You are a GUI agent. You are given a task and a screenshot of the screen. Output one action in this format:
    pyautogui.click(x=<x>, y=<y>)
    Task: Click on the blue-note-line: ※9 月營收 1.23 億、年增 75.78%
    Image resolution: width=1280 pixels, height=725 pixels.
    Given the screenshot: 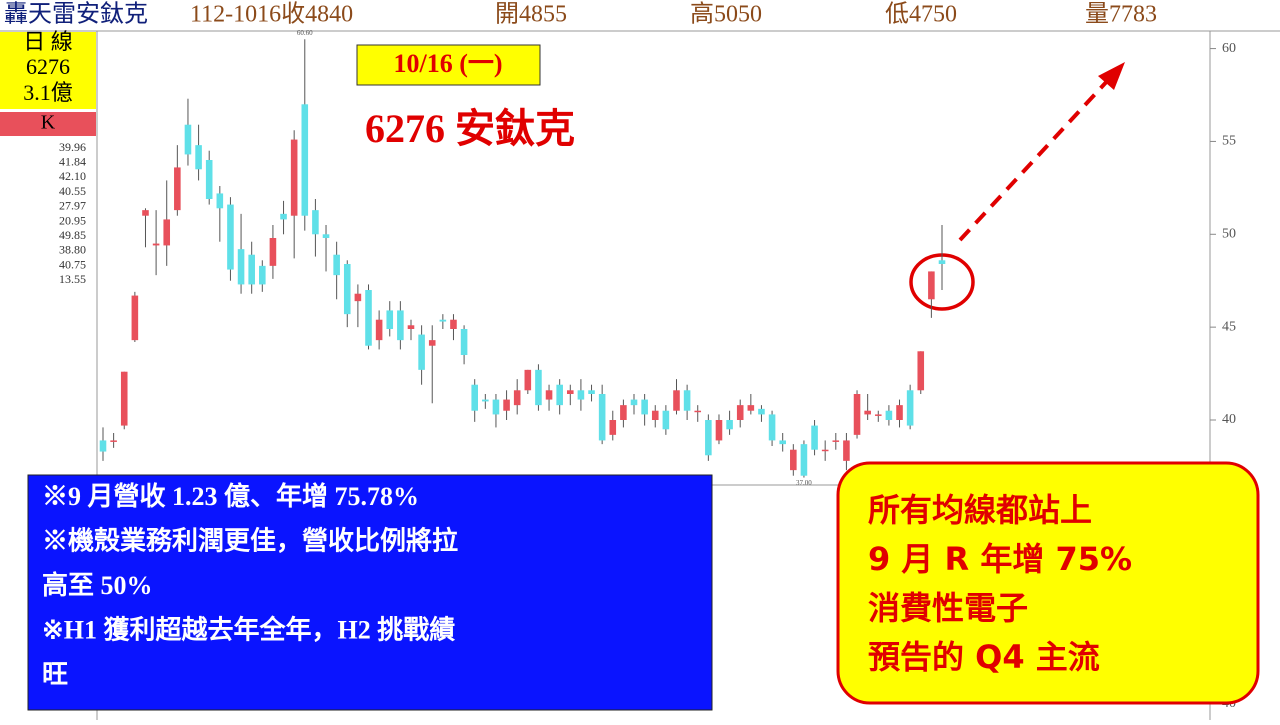 What is the action you would take?
    pyautogui.click(x=230, y=496)
    